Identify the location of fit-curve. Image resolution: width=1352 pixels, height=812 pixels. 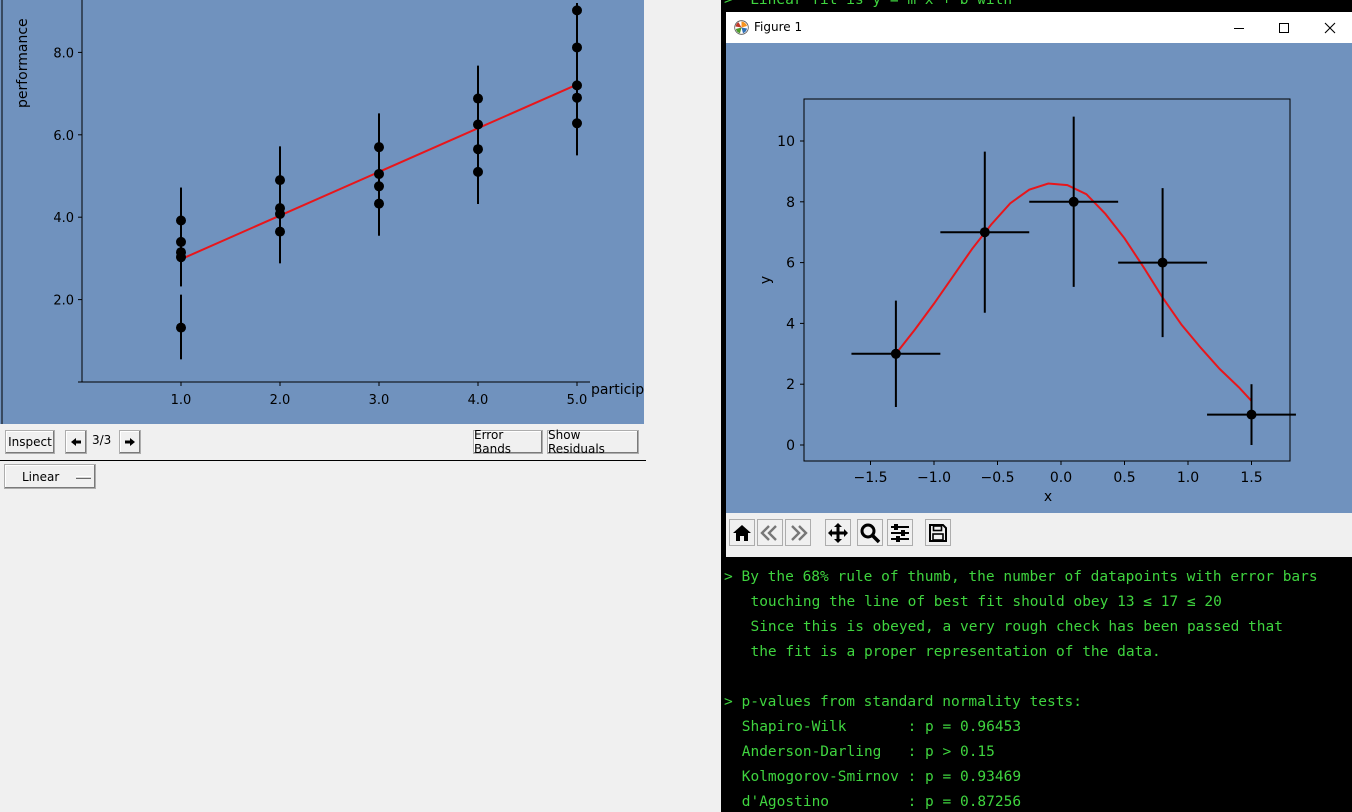
(1074, 292).